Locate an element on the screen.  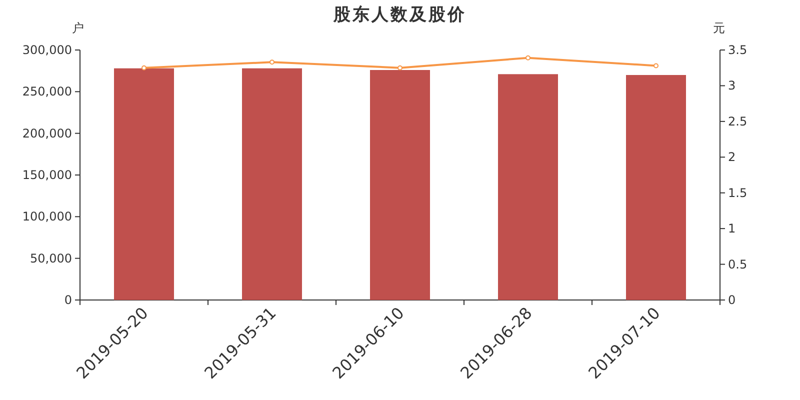
y2-tick-label: 1 is located at coordinates (732, 229).